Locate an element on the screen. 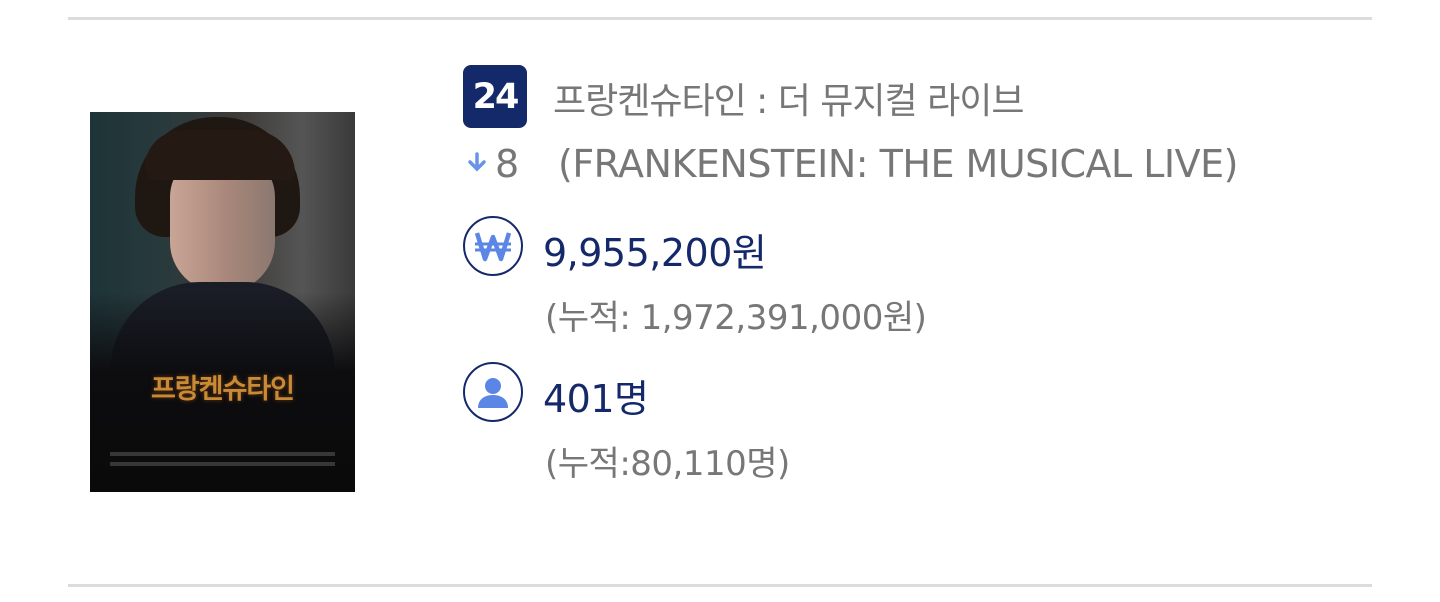  sales-cumulative: (누적: 1,972,391,000원) is located at coordinates (736, 318).